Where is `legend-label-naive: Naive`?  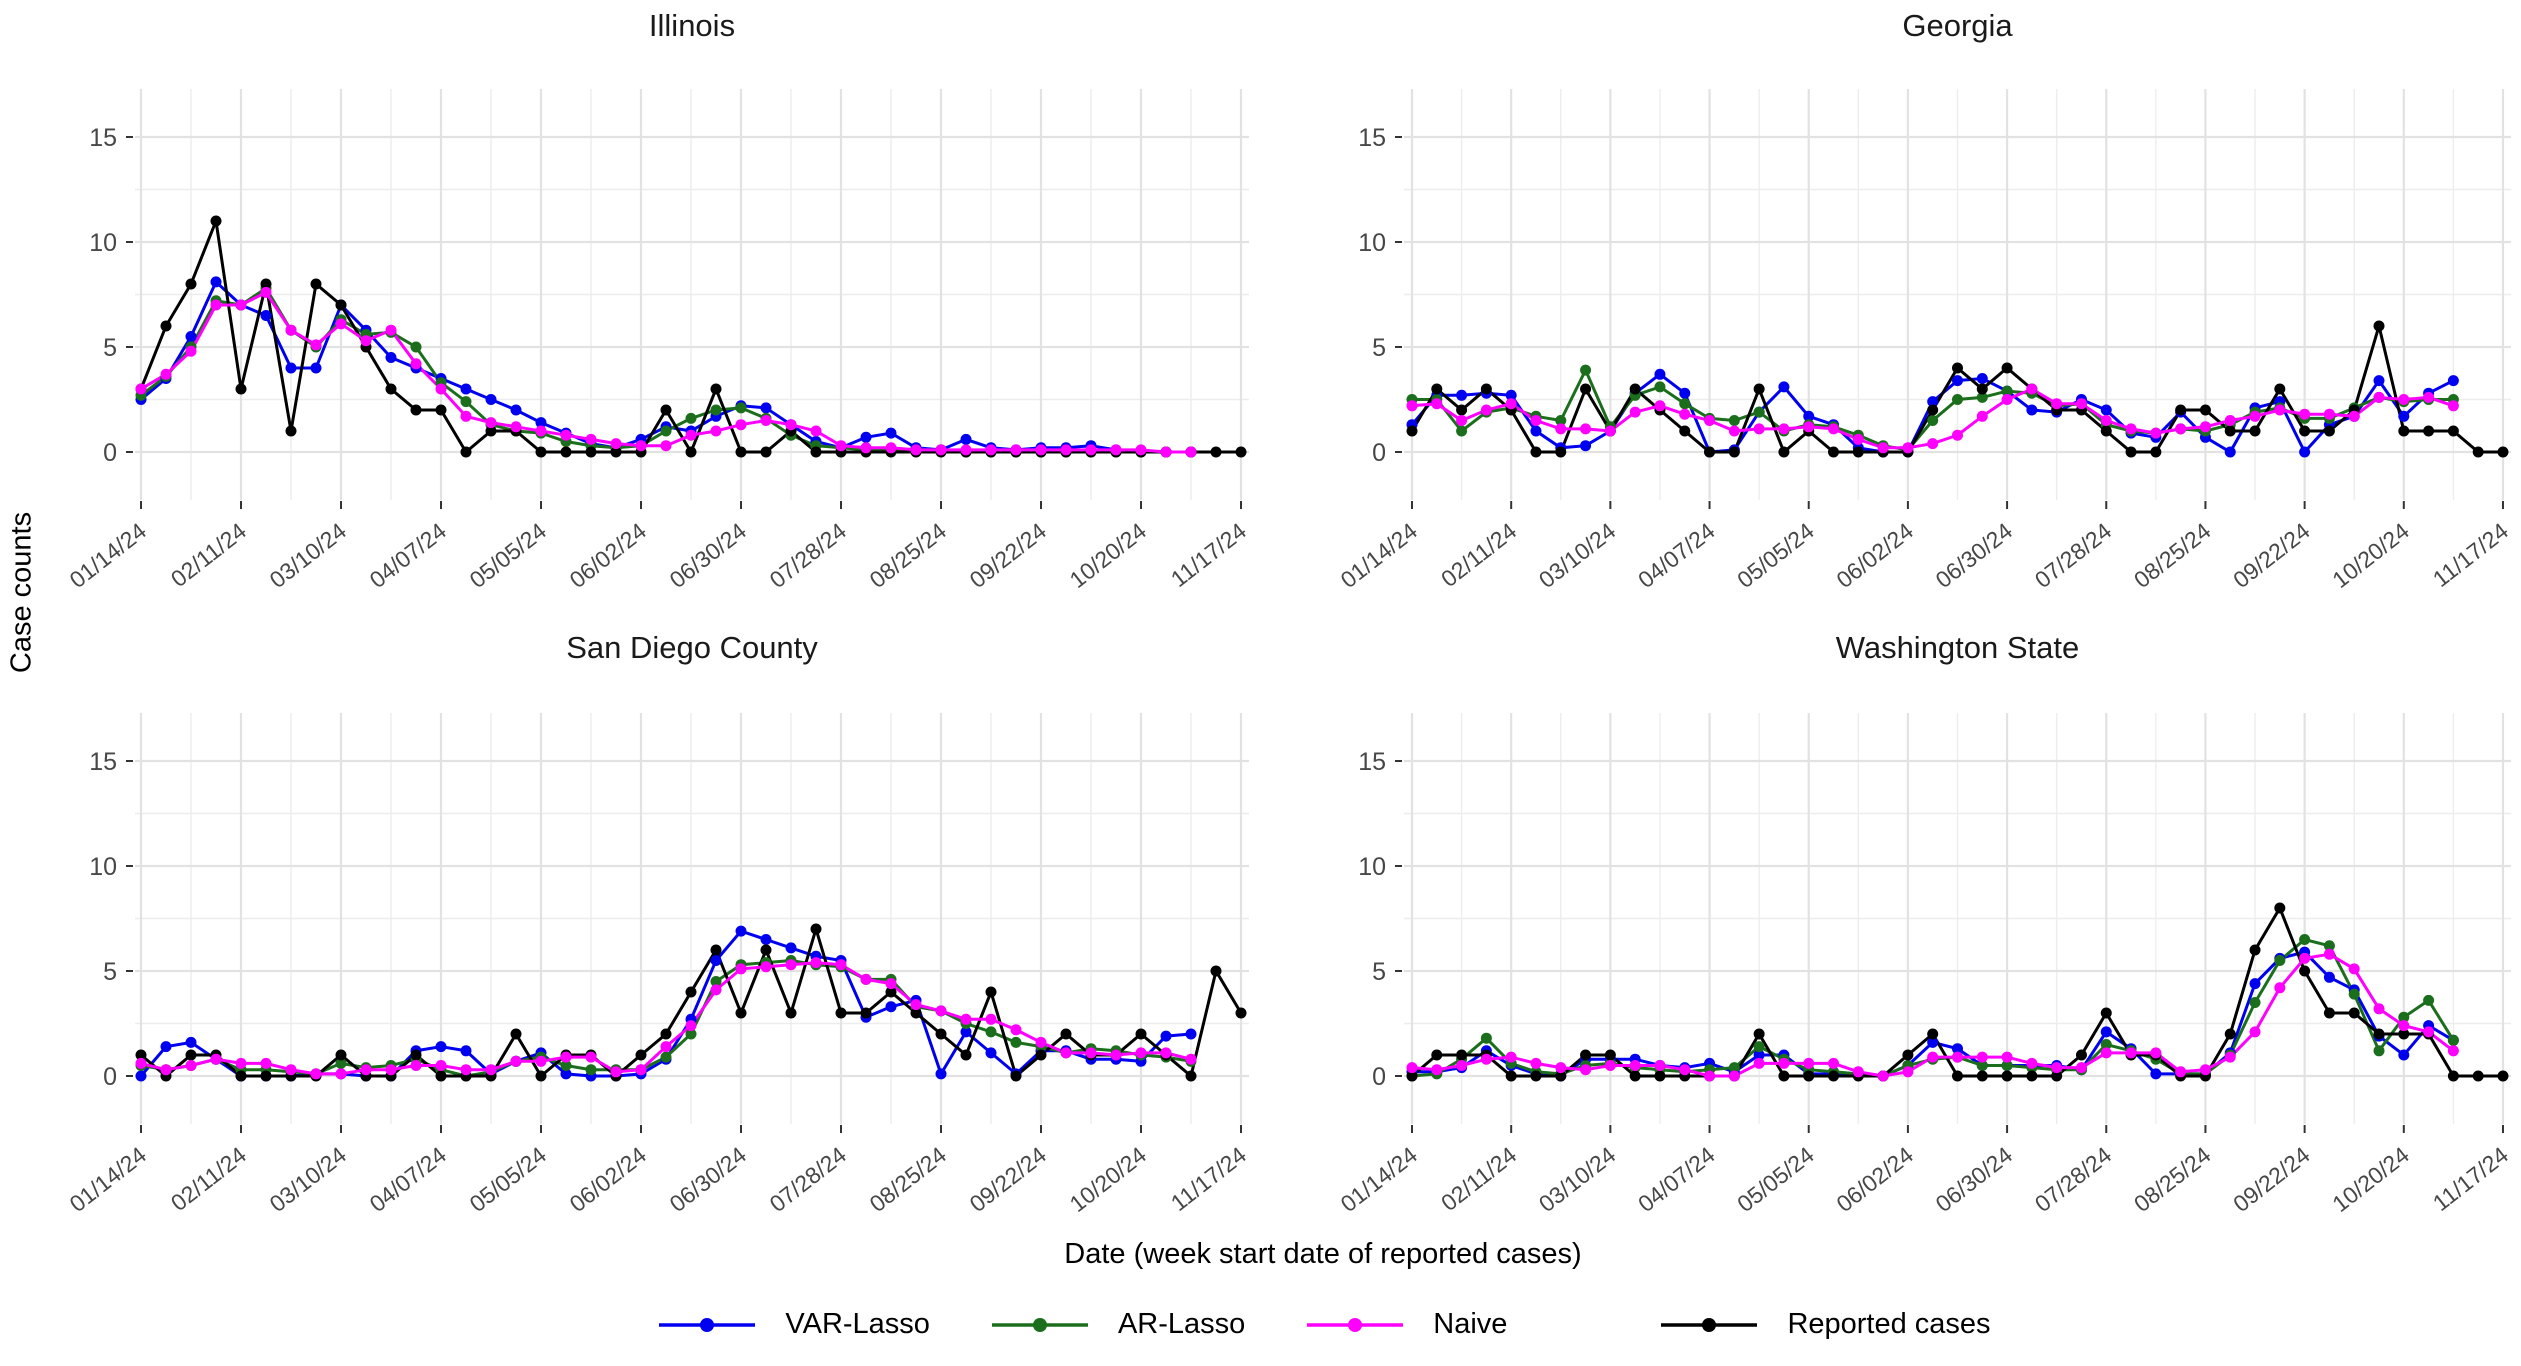
legend-label-naive: Naive is located at coordinates (1470, 1324).